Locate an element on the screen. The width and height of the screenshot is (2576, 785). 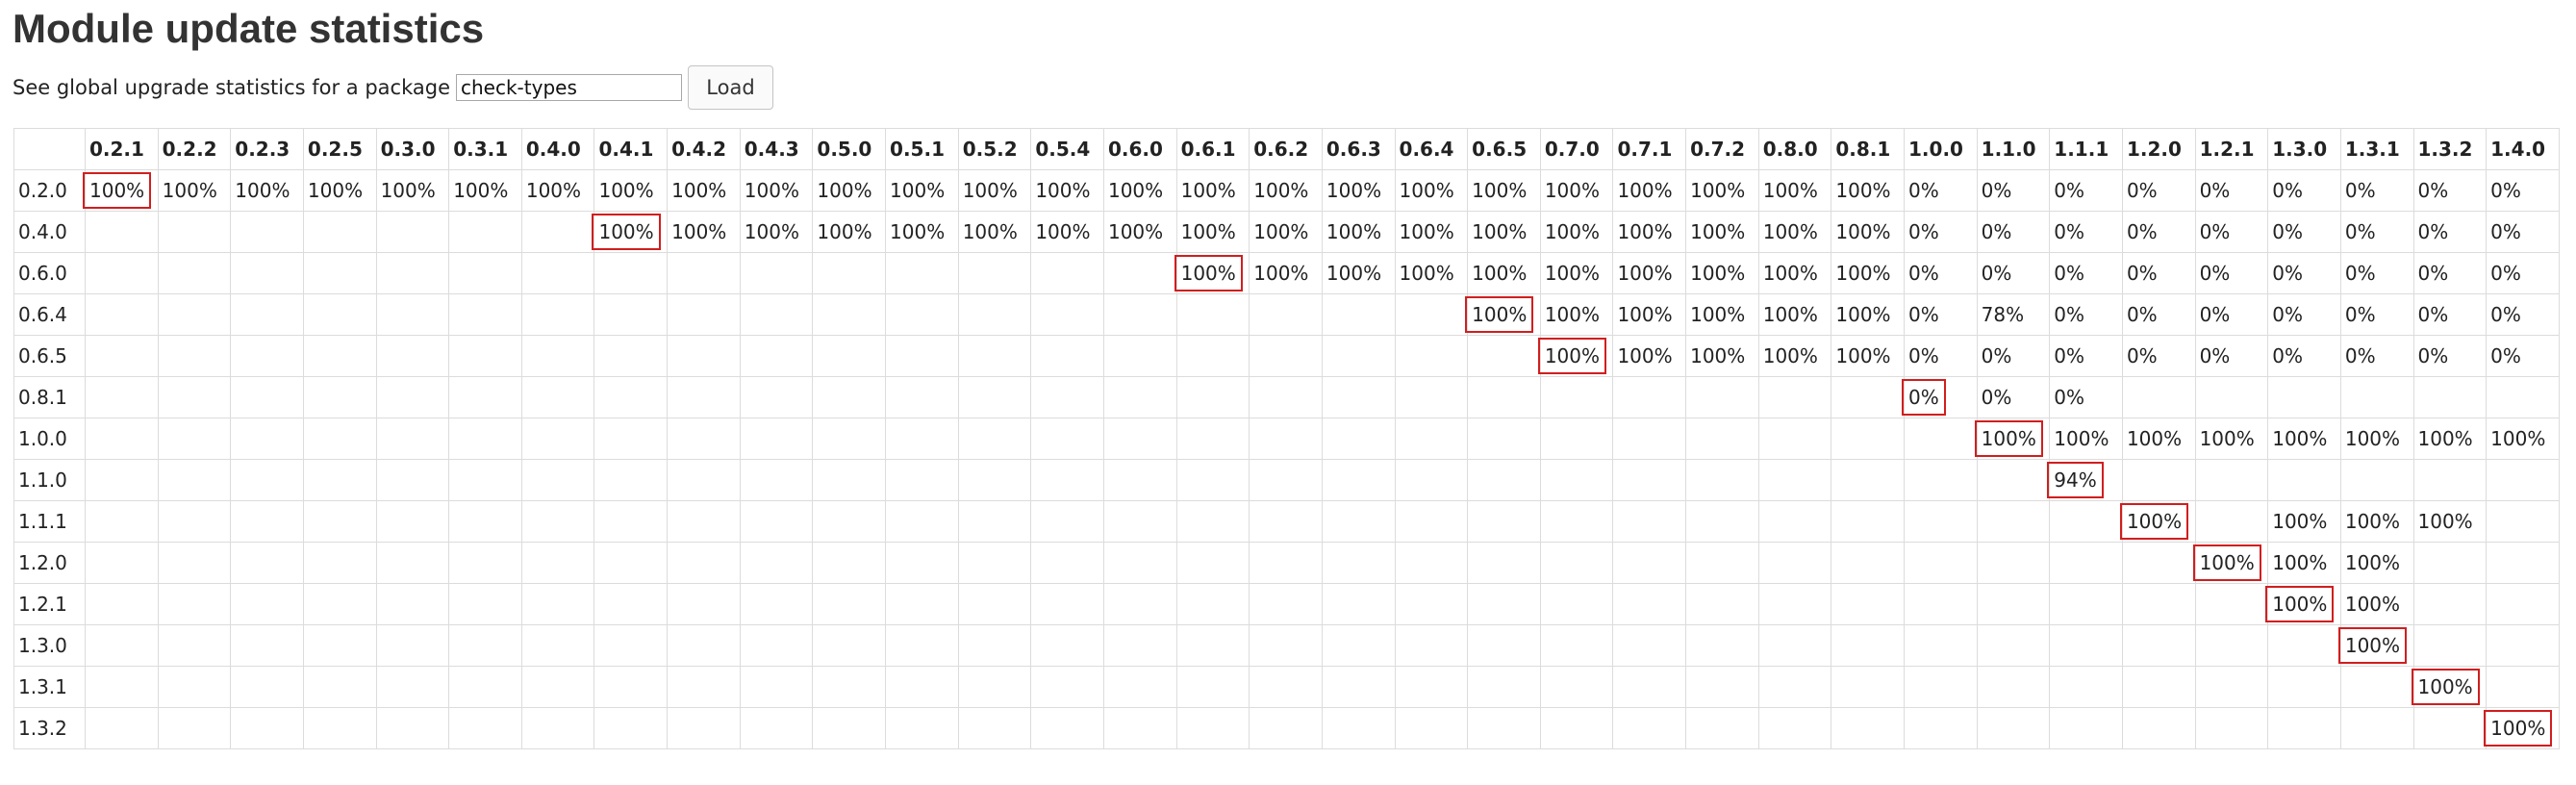
column-header: 0.5.0 is located at coordinates (850, 149).